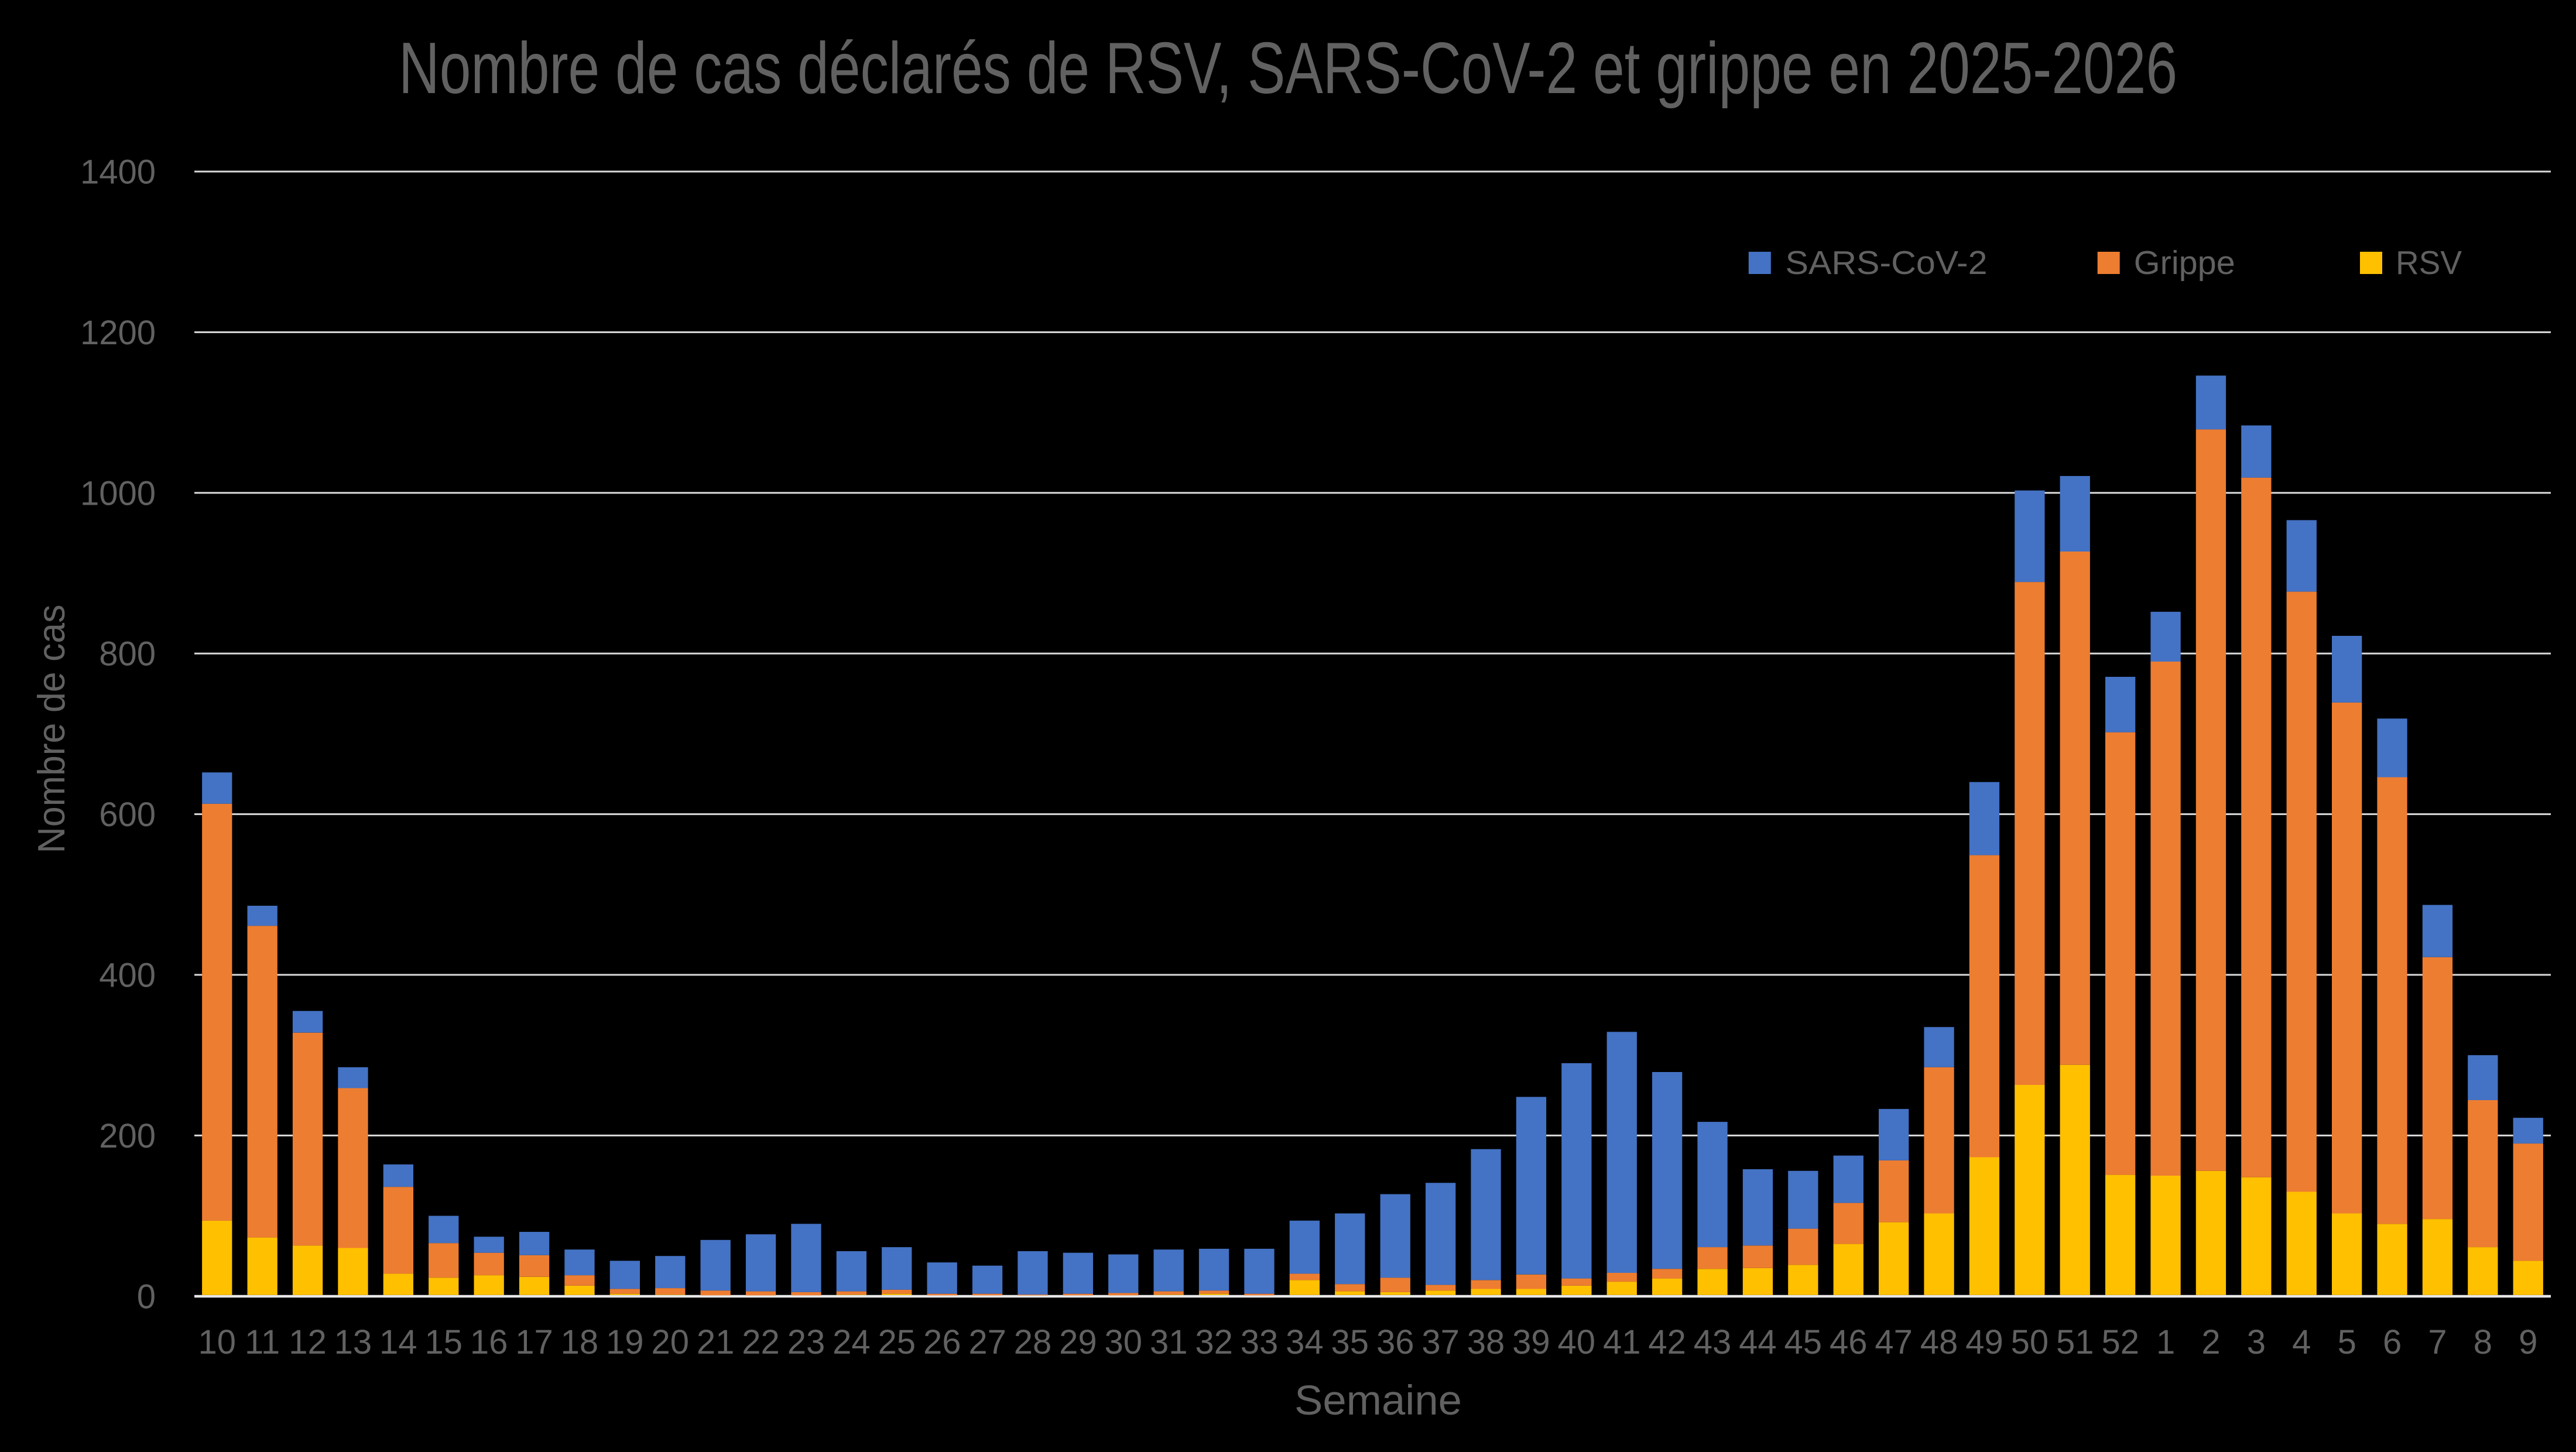 This screenshot has height=1452, width=2576. Describe the element at coordinates (625, 1342) in the screenshot. I see `svg-text: 19` at that location.